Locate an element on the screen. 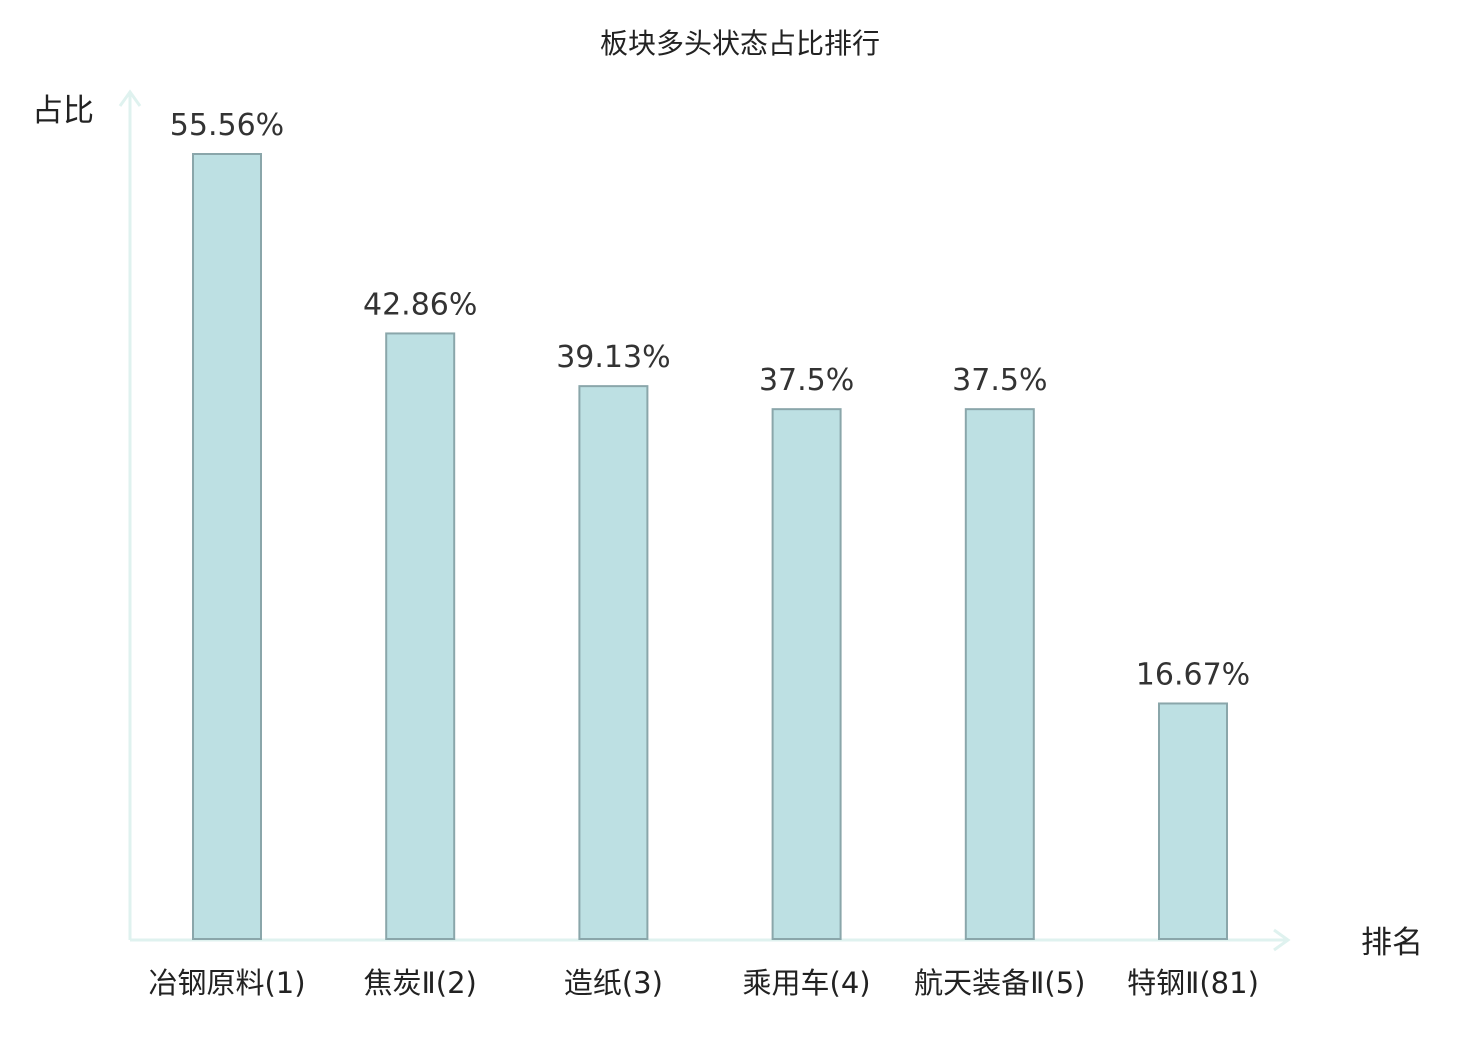  category-label-2: 焦炭Ⅱ(2) is located at coordinates (420, 983).